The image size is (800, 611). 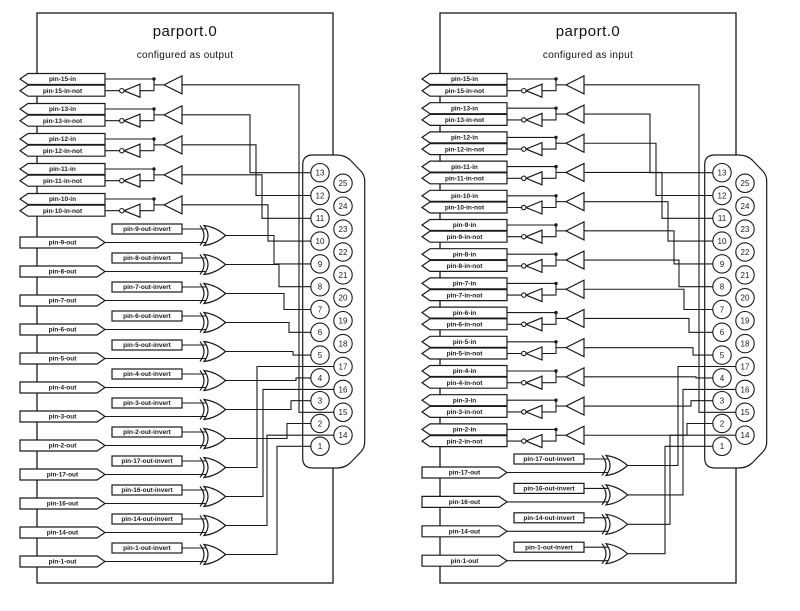 I want to click on output-row-pin-17-out: pin-17-out pin-17-out-invert, so click(x=525, y=466).